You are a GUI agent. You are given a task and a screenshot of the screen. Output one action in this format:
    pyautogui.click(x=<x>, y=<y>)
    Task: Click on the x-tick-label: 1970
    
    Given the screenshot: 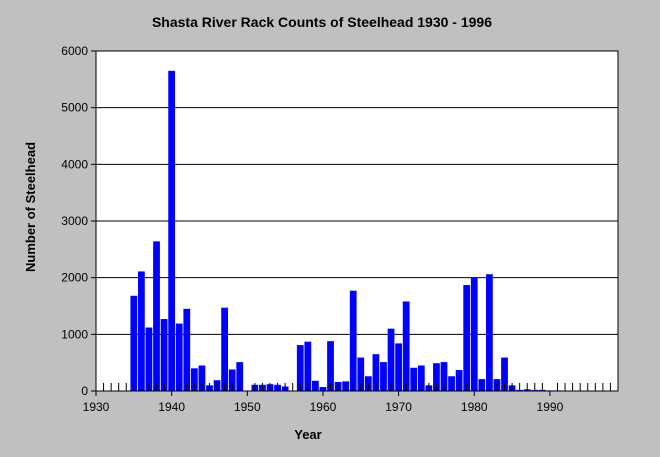 What is the action you would take?
    pyautogui.click(x=398, y=407)
    